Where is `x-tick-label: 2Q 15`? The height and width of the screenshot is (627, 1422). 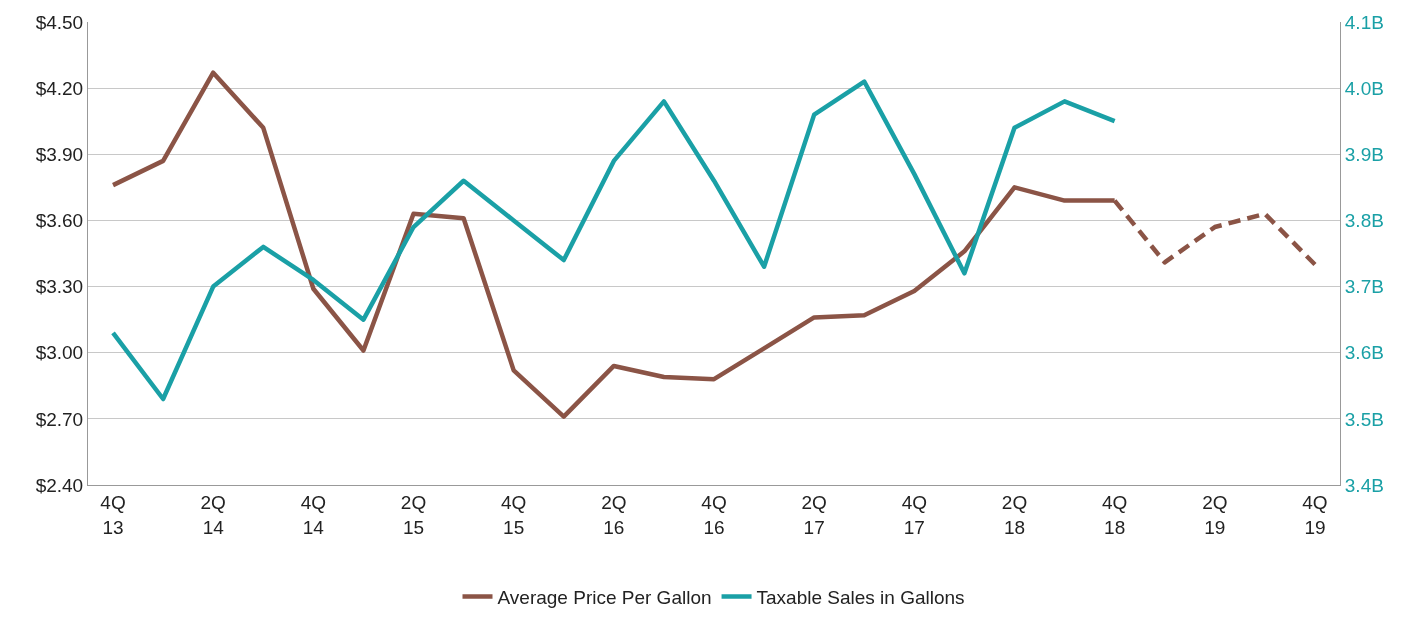 x-tick-label: 2Q 15 is located at coordinates (413, 514).